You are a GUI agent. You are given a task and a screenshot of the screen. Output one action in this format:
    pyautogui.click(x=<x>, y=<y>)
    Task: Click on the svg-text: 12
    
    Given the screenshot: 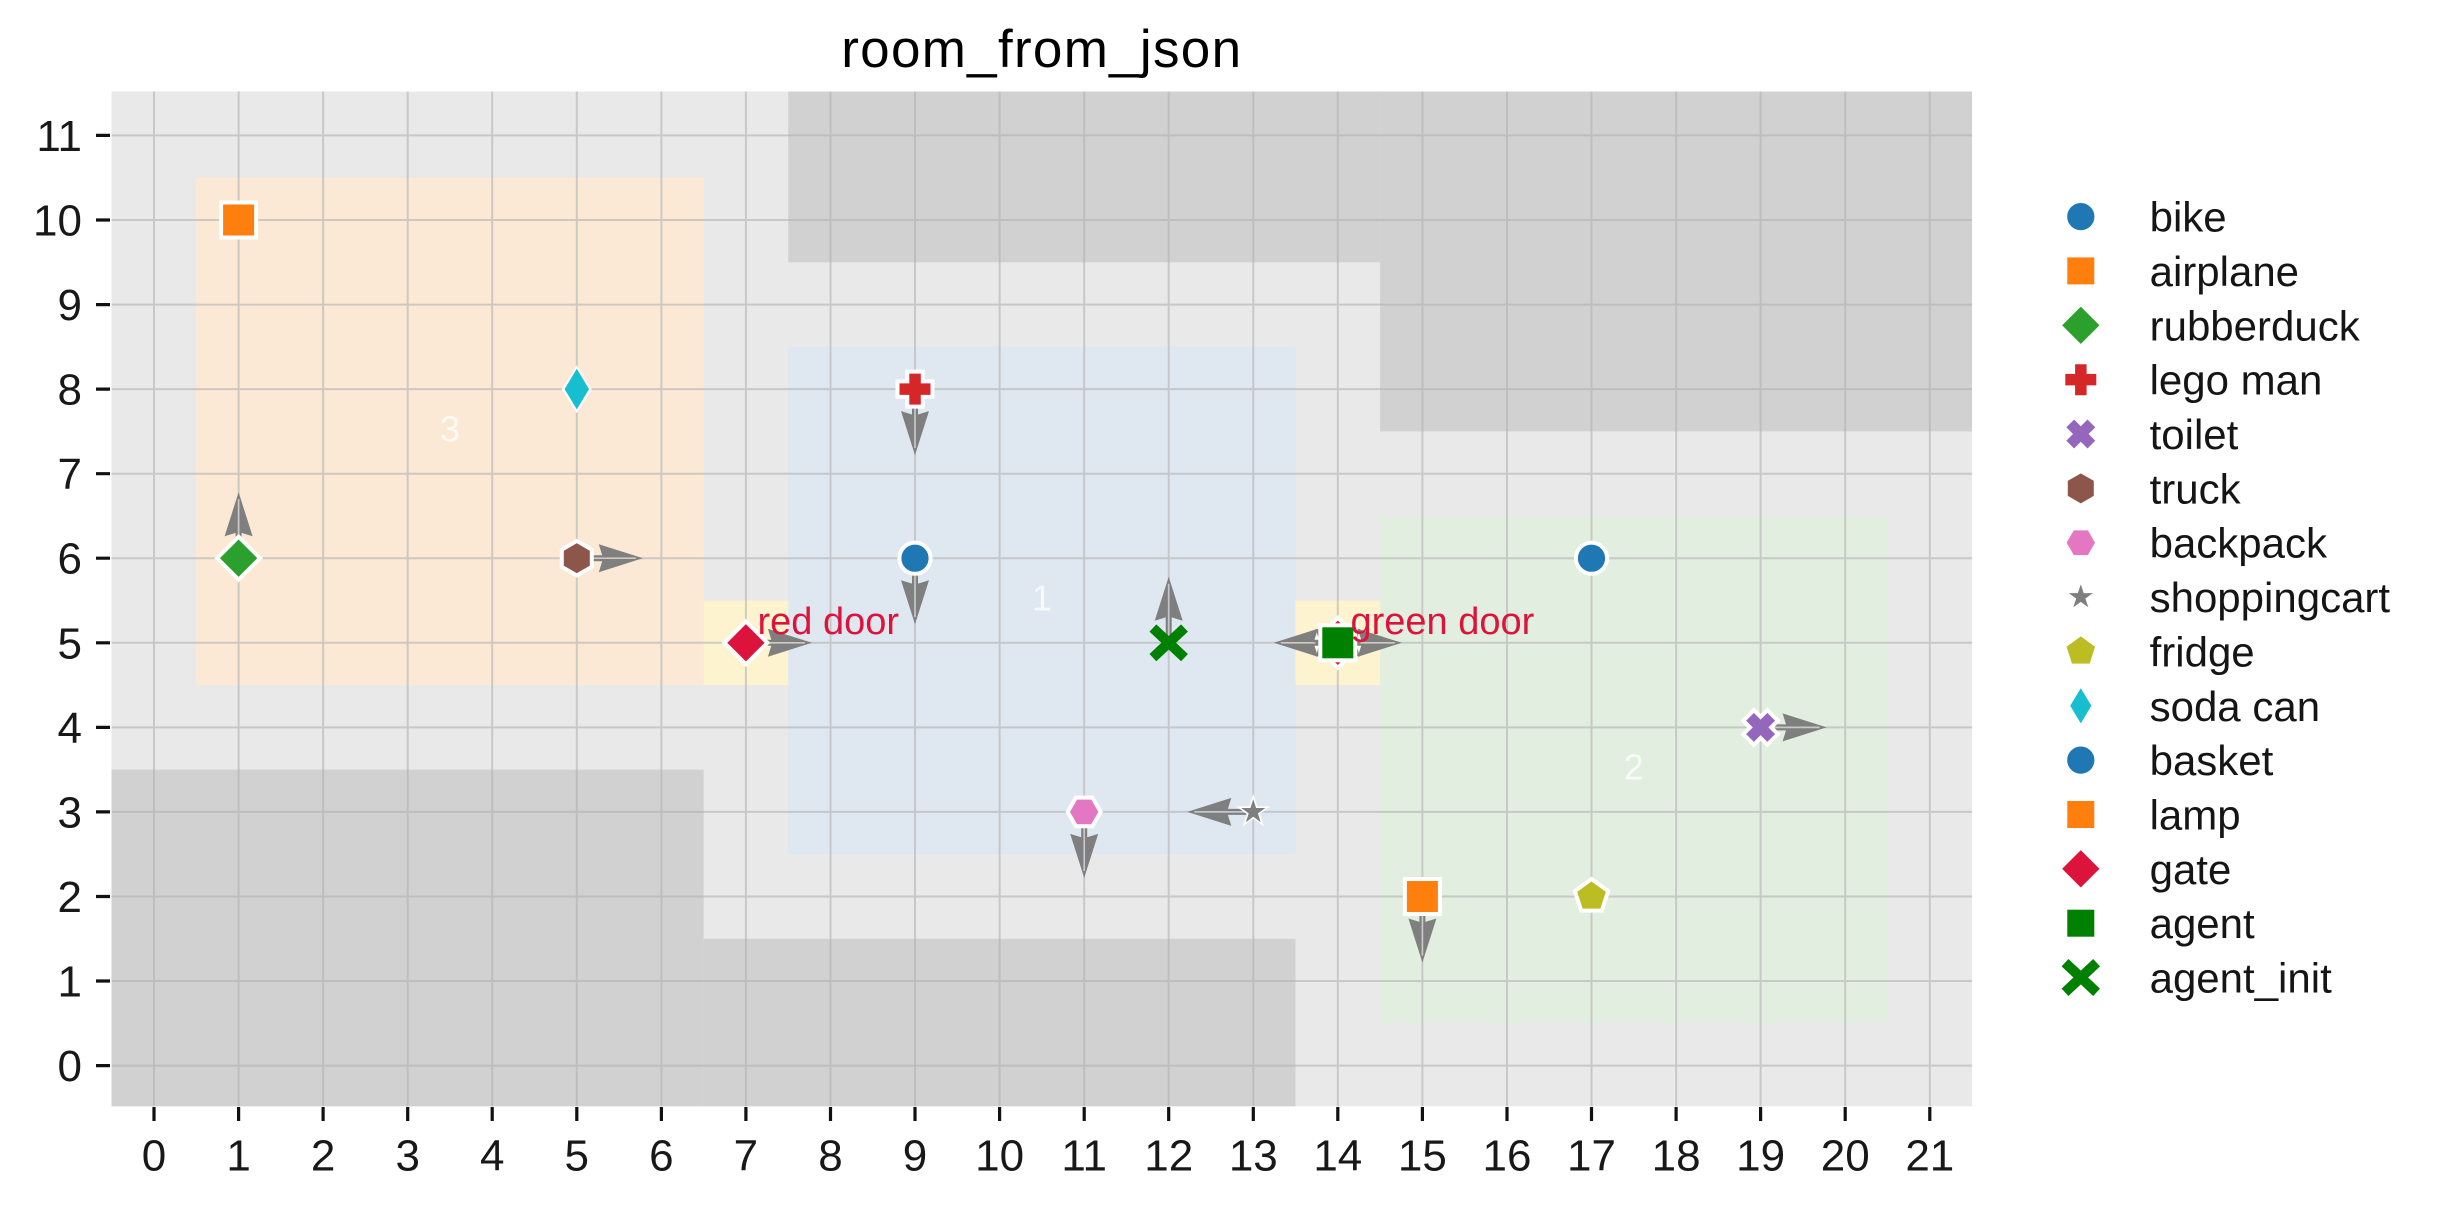 What is the action you would take?
    pyautogui.click(x=1168, y=1156)
    